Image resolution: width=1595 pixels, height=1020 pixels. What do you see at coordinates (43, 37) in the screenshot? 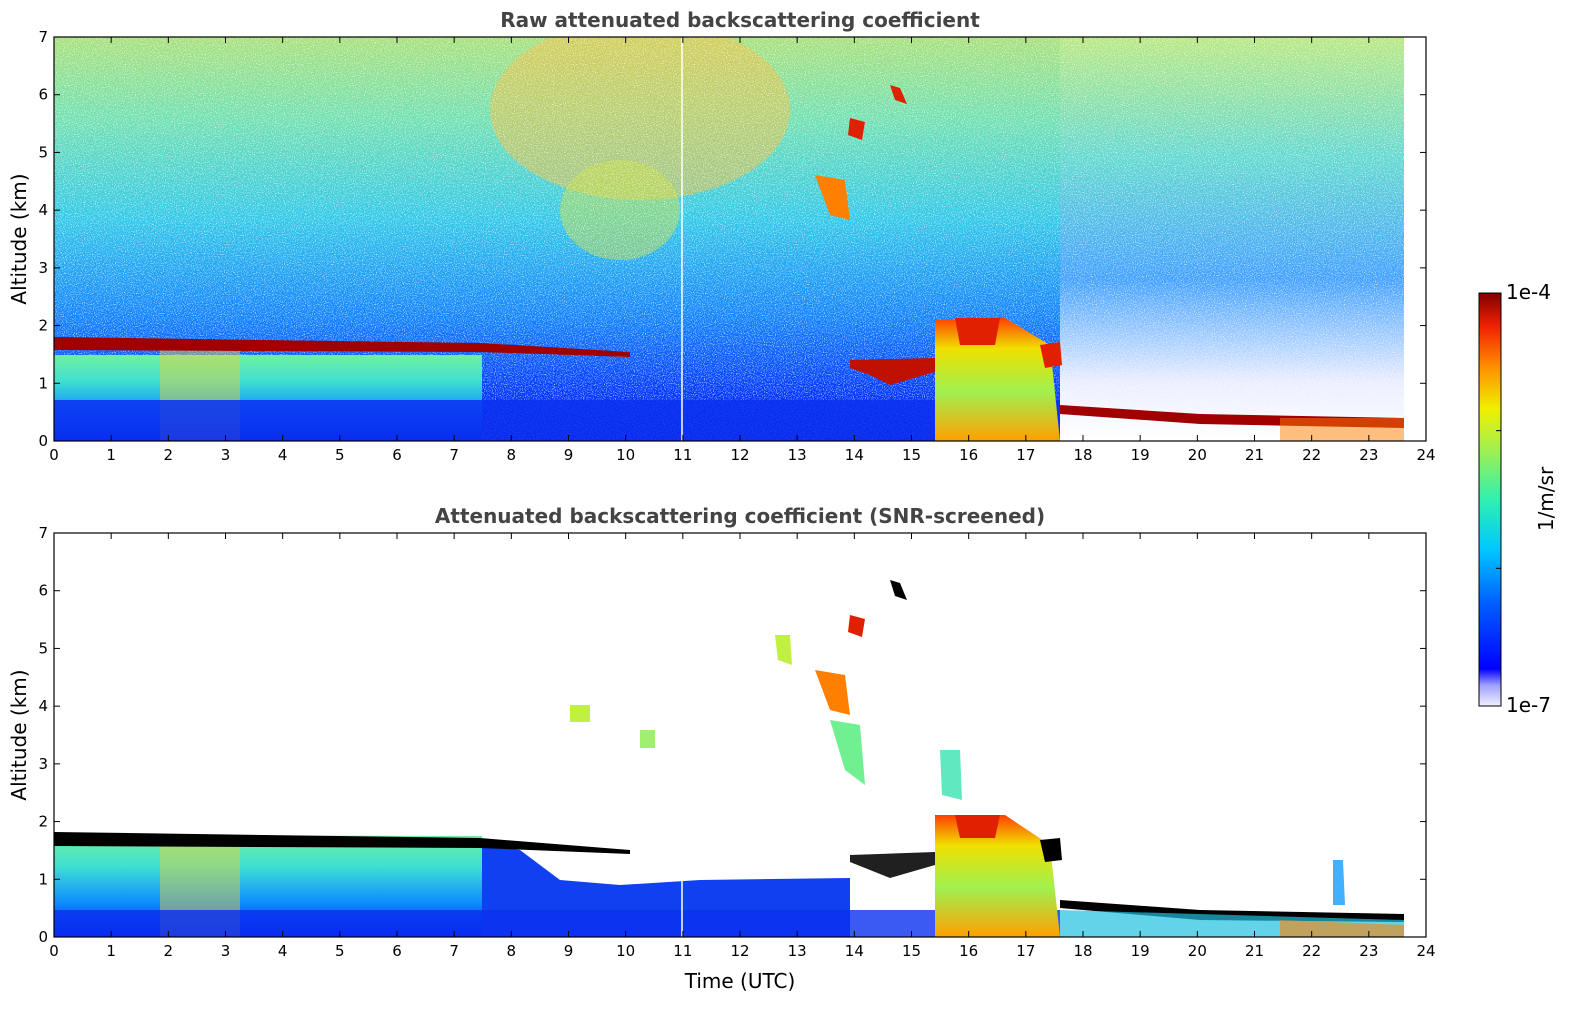
I see `raw-y-tick-label: 7` at bounding box center [43, 37].